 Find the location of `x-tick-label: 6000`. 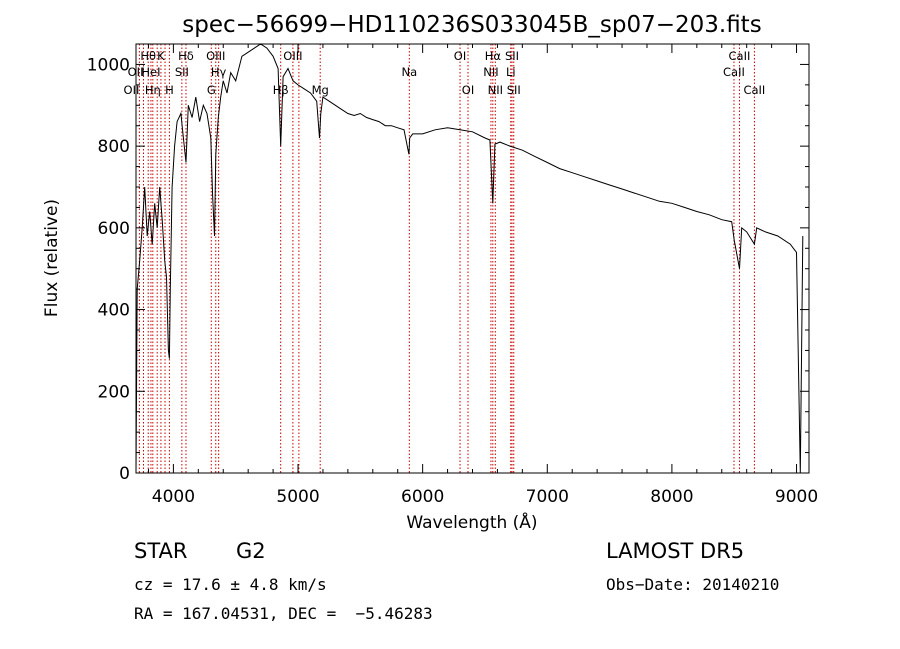

x-tick-label: 6000 is located at coordinates (422, 497).